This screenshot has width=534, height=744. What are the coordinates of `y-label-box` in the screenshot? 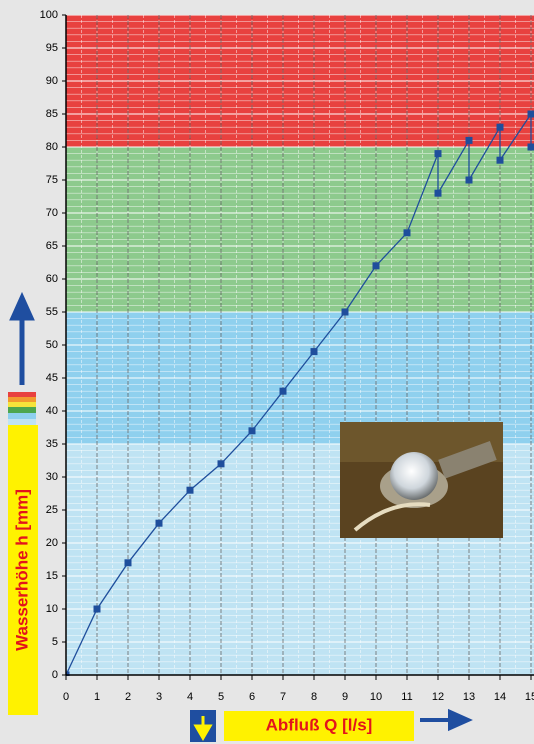 It's located at (23, 570).